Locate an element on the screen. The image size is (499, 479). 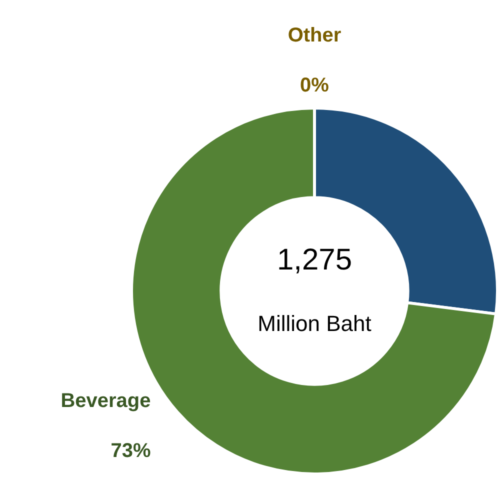
text: Million Baht is located at coordinates (315, 323).